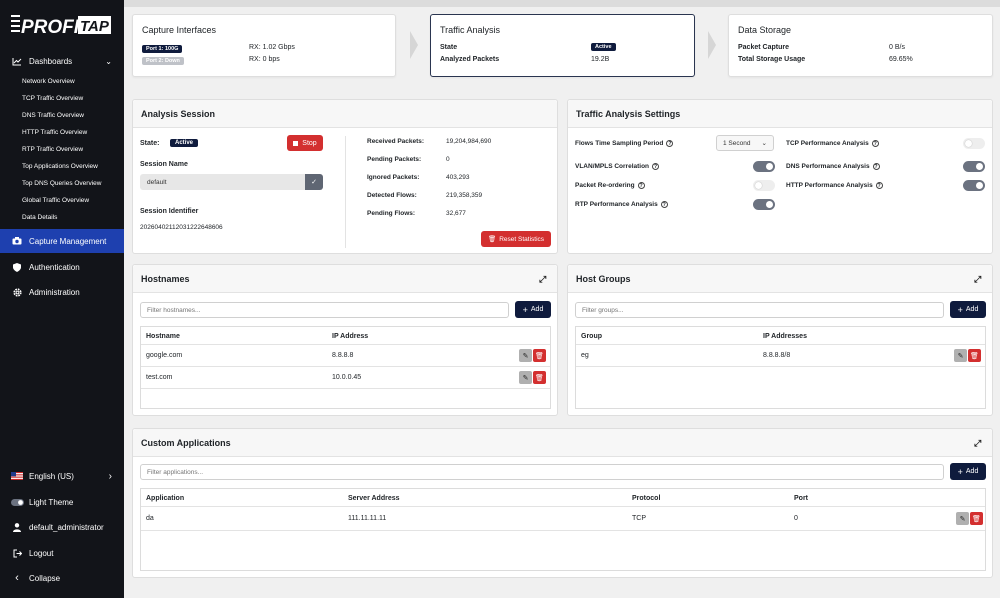 Image resolution: width=1000 pixels, height=598 pixels. What do you see at coordinates (222, 182) in the screenshot?
I see `session-name-input: default` at bounding box center [222, 182].